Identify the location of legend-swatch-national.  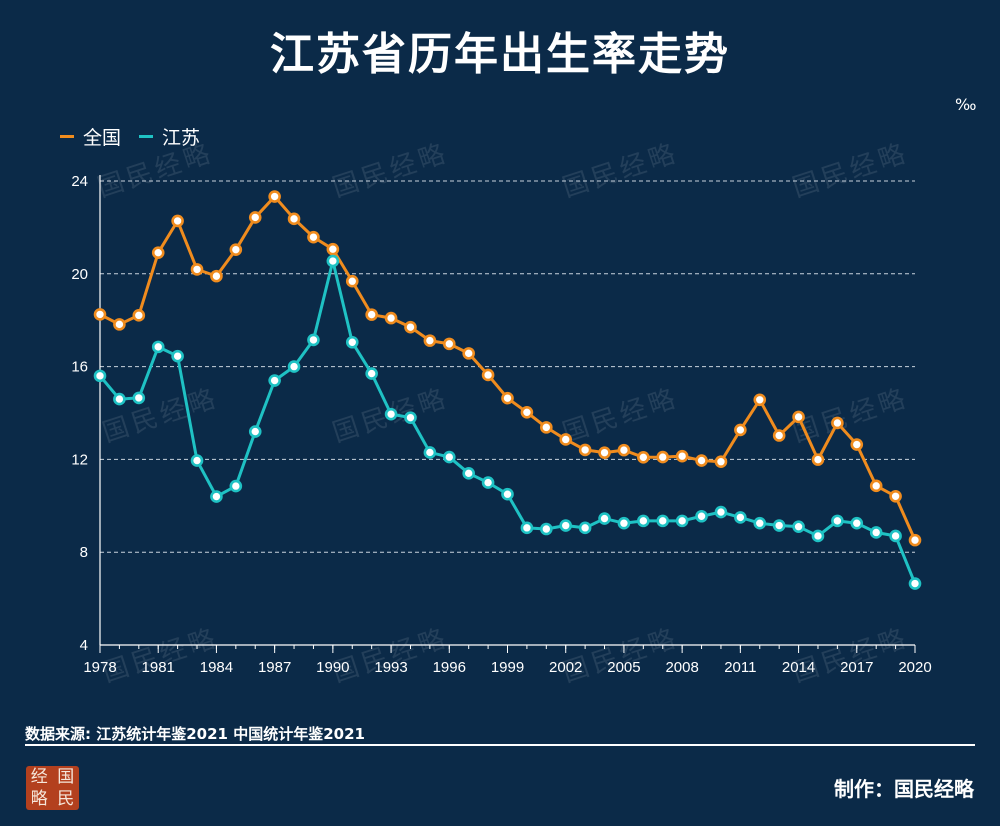
(67, 136).